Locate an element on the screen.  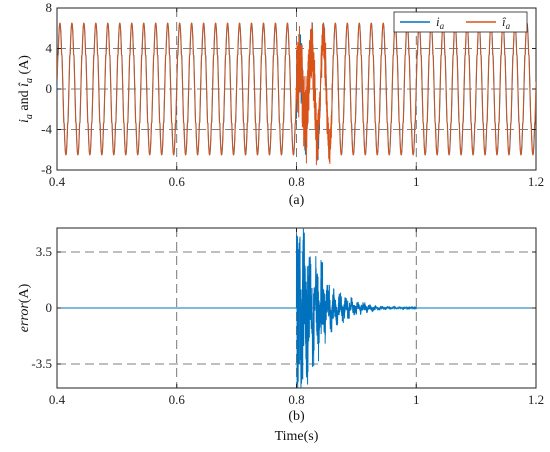
legend-box is located at coordinates (460, 22).